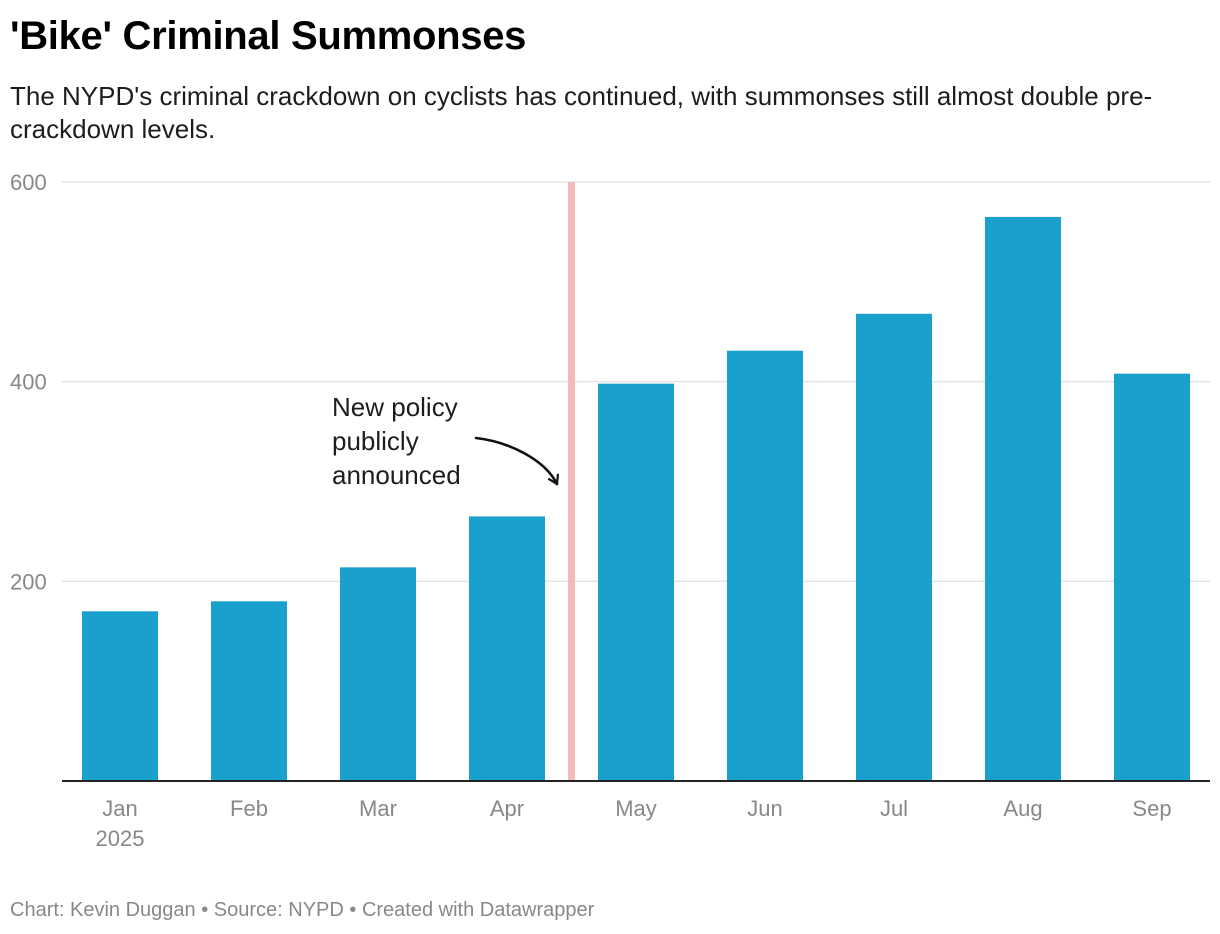  Describe the element at coordinates (249, 691) in the screenshot. I see `bar-feb` at that location.